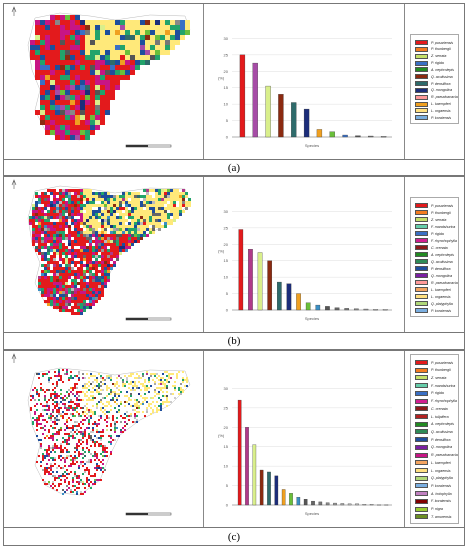 Image resolution: width=468 pixels, height=550 pixels. I want to click on chart-a: 0 5 10 15 20 25 30 (%) Species, so click(304, 81).